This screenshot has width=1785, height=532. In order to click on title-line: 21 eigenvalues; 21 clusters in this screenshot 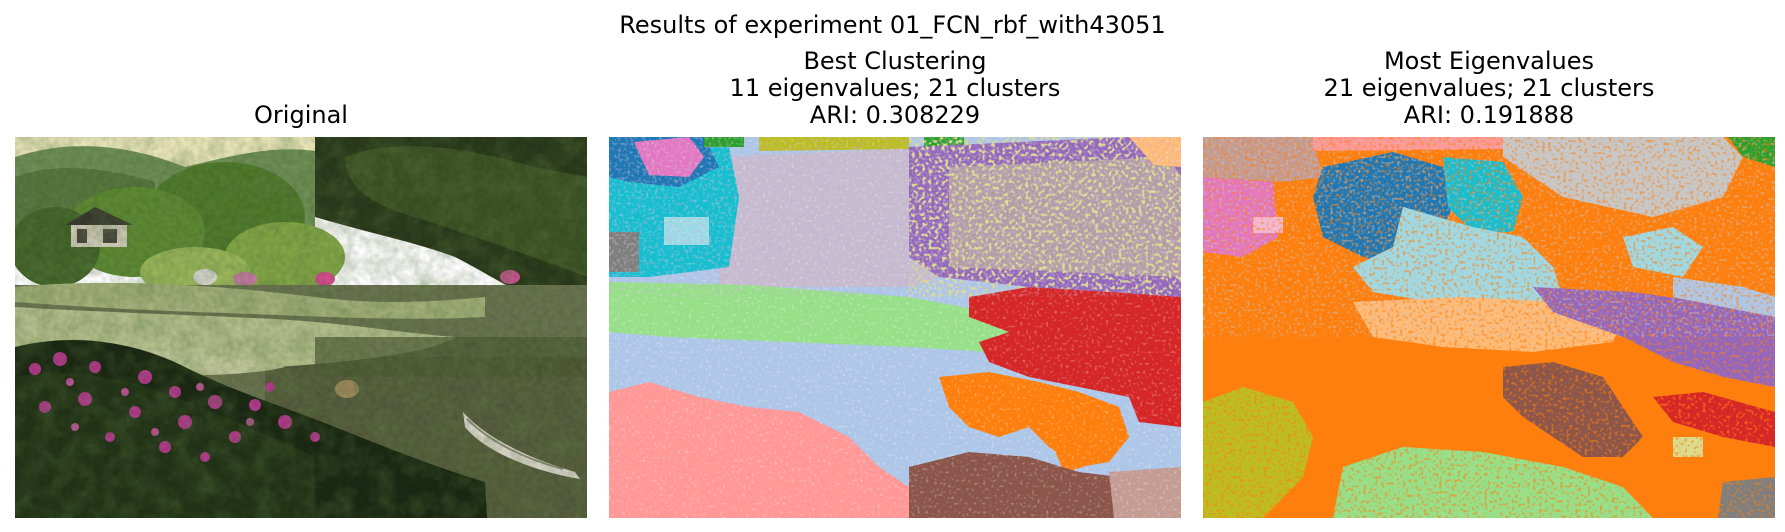, I will do `click(1489, 88)`.